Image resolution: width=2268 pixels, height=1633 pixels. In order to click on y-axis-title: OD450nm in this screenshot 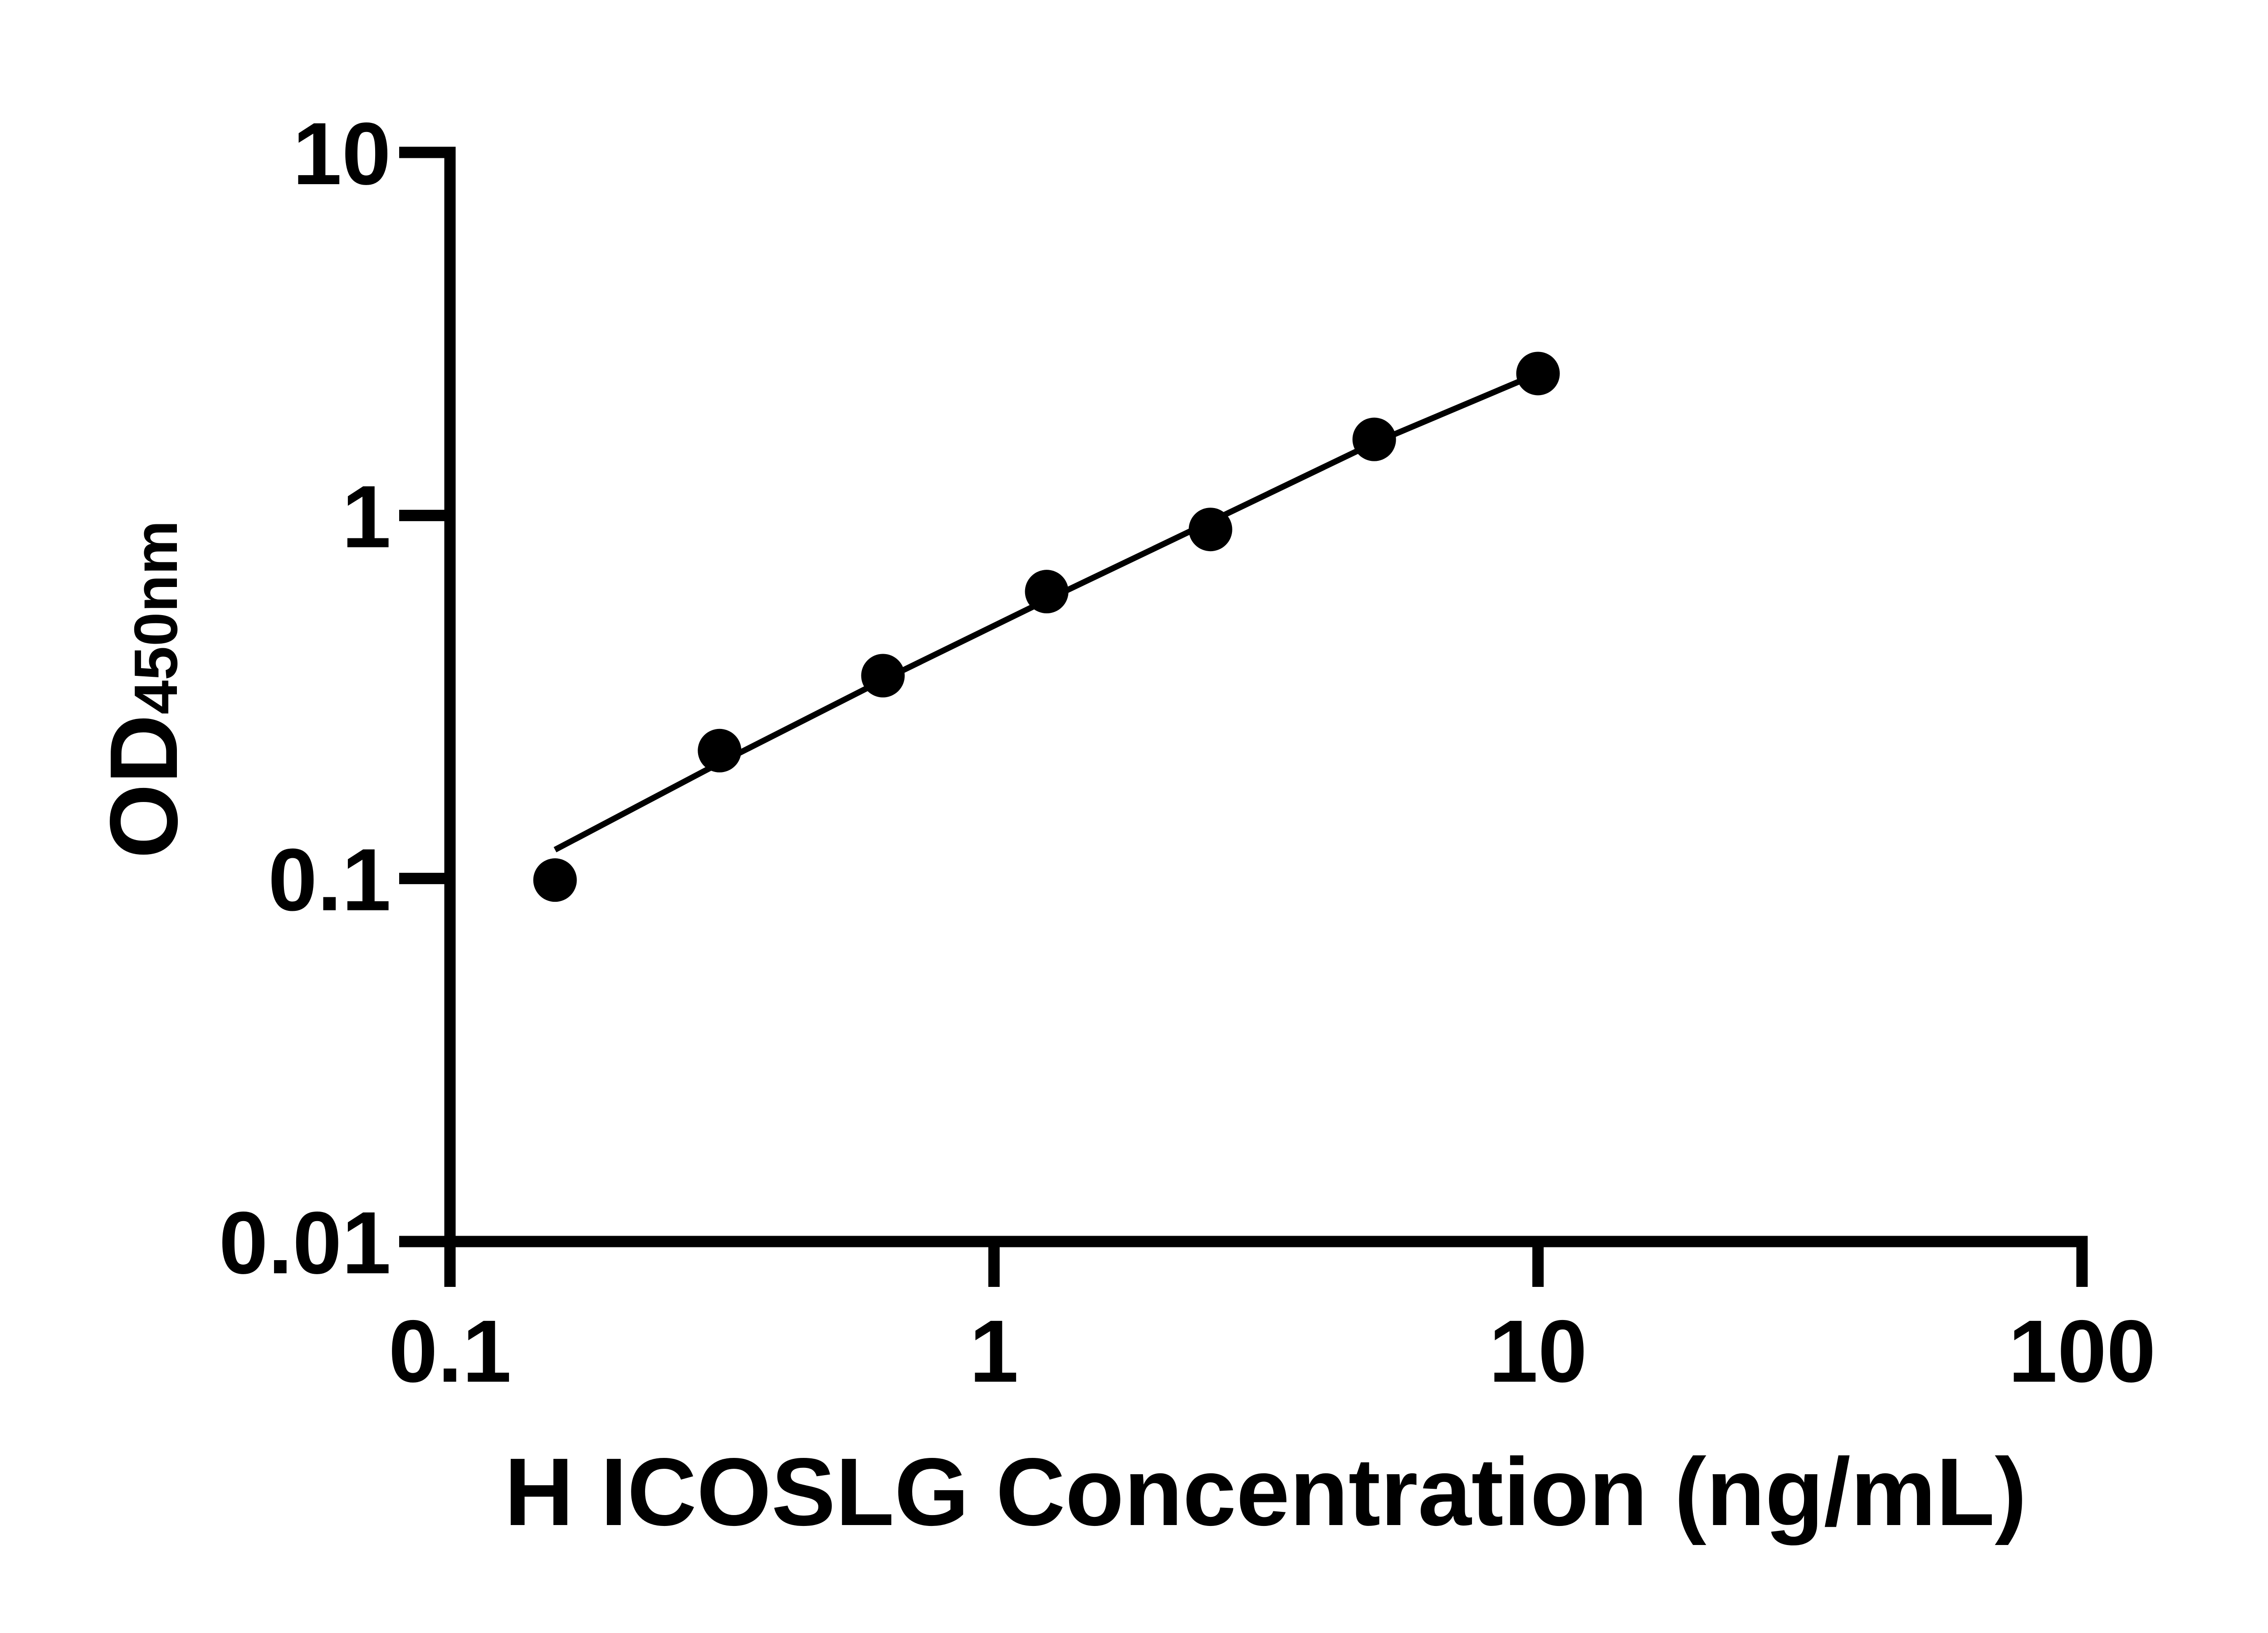, I will do `click(144, 689)`.